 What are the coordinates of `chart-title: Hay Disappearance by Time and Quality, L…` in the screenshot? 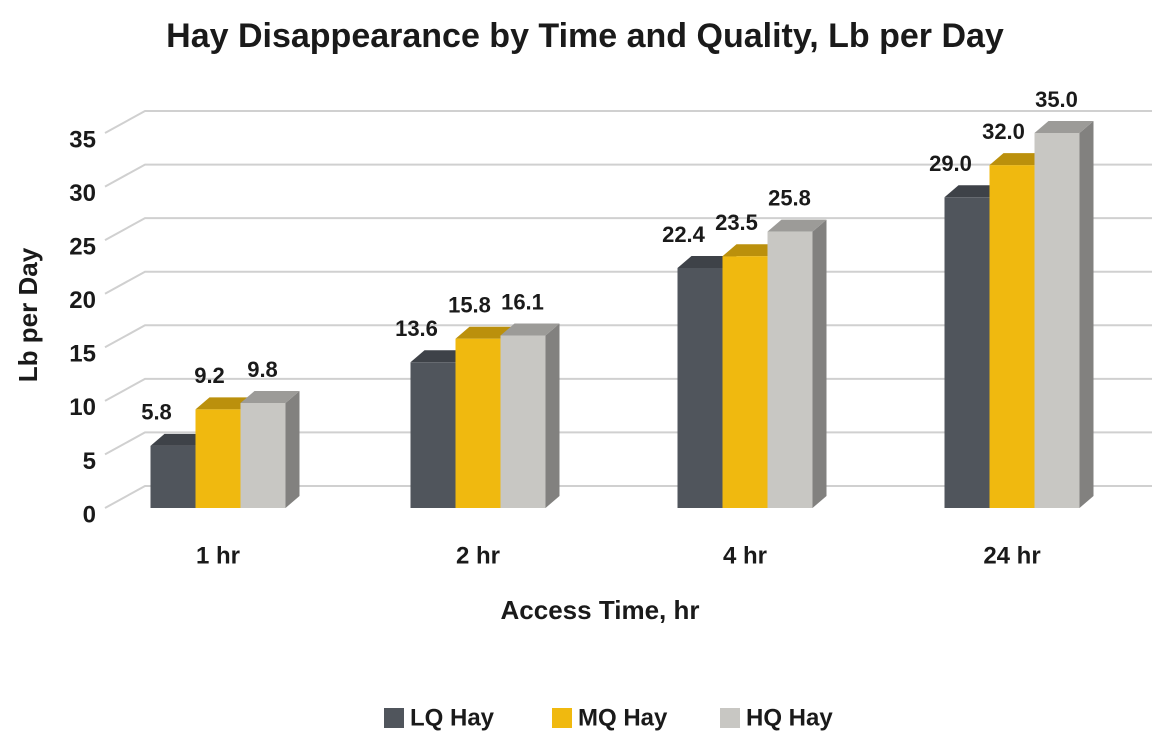 It's located at (585, 36).